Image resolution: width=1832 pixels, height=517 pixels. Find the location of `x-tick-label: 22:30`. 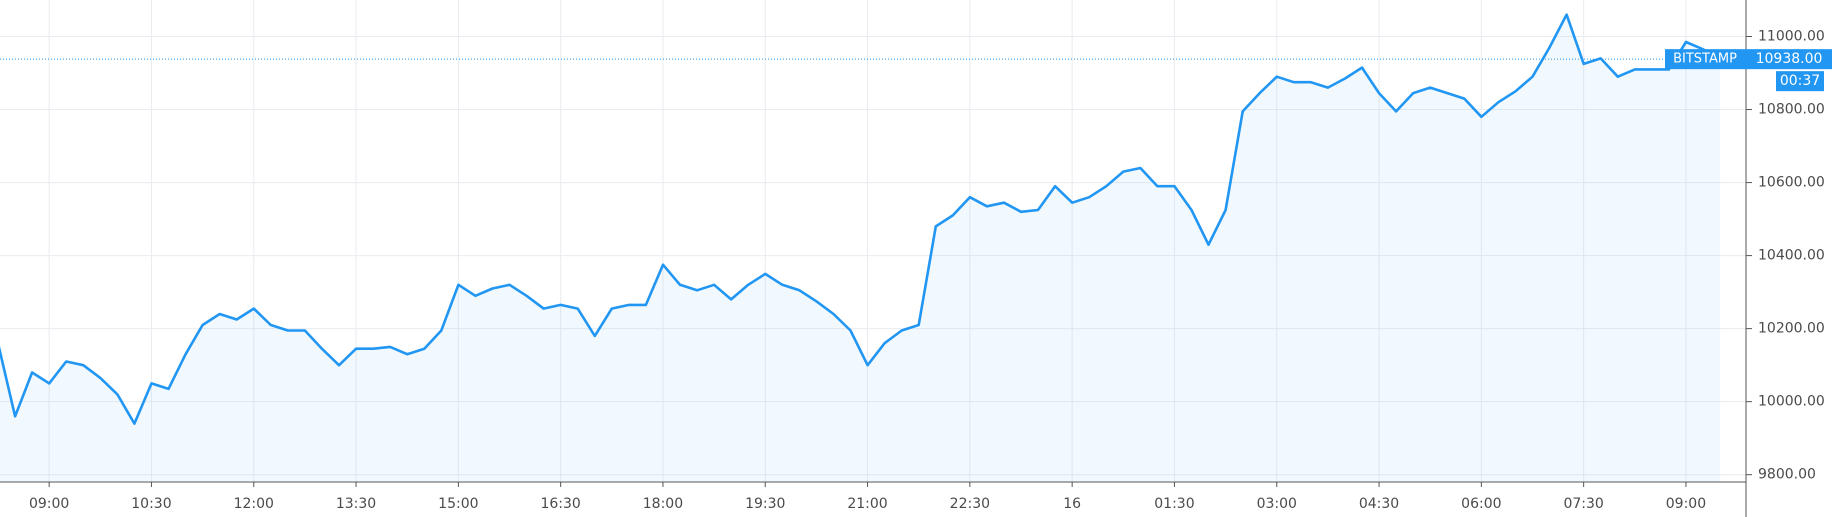

x-tick-label: 22:30 is located at coordinates (970, 504).